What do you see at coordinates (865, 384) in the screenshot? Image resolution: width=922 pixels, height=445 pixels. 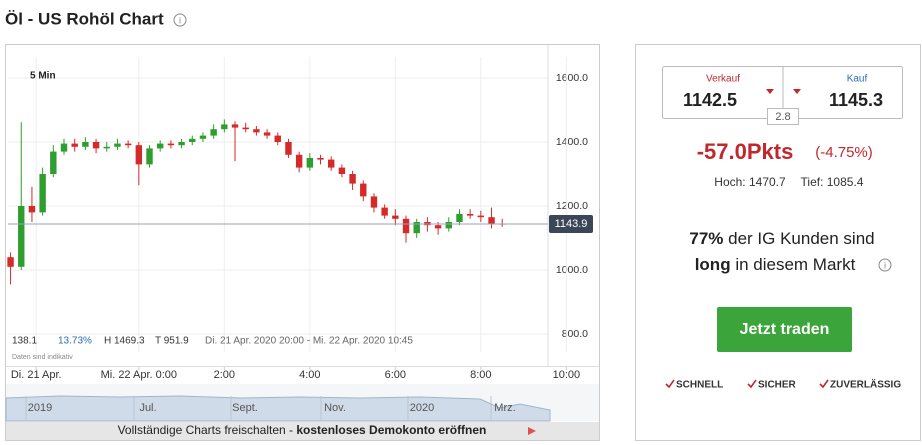 I see `check-label: ZUVERLÄSSIG` at bounding box center [865, 384].